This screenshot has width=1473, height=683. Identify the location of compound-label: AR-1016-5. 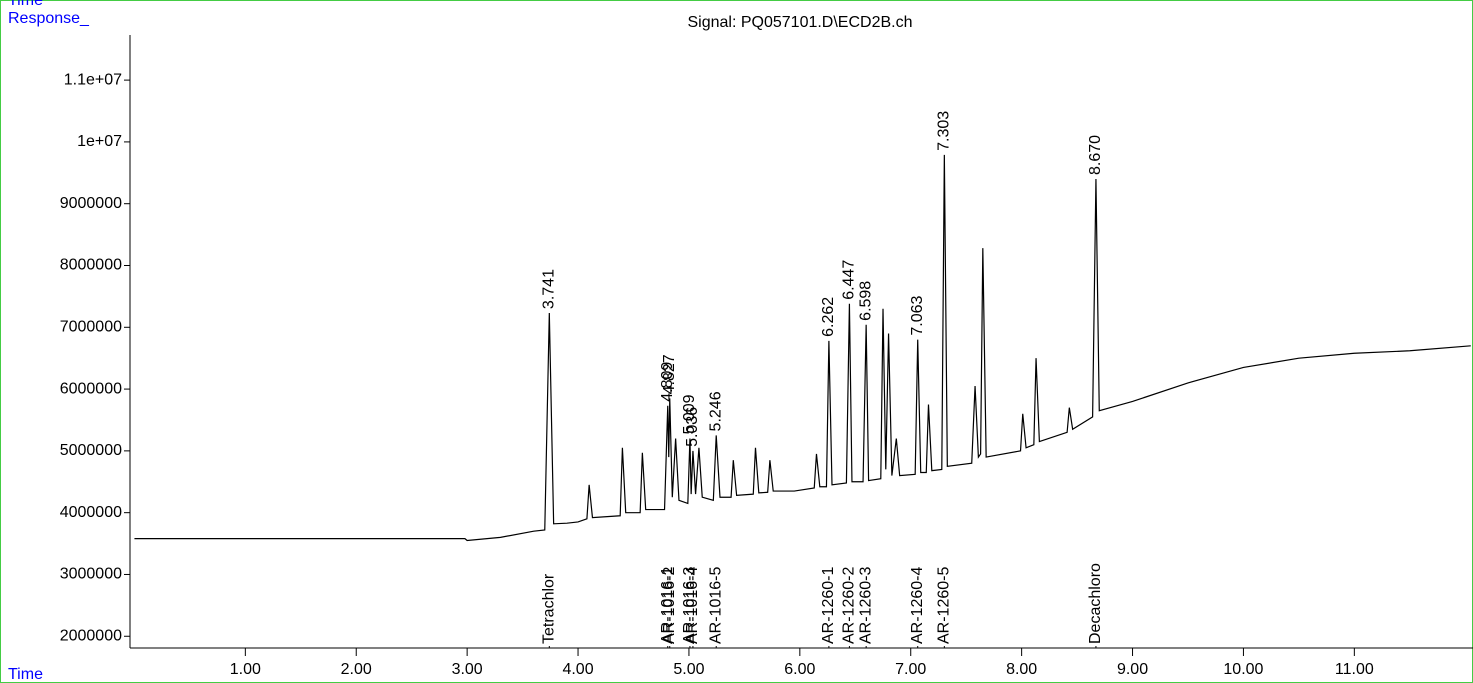
(715, 605).